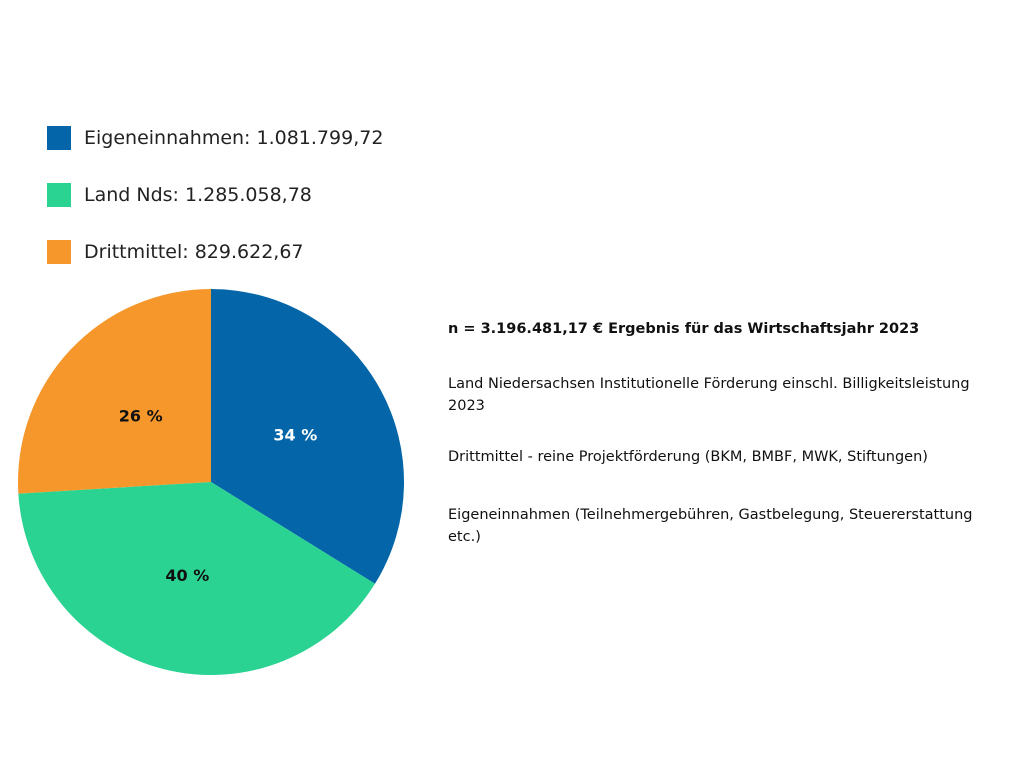 The height and width of the screenshot is (768, 1024). I want to click on legend-swatch-drittmittel, so click(59, 252).